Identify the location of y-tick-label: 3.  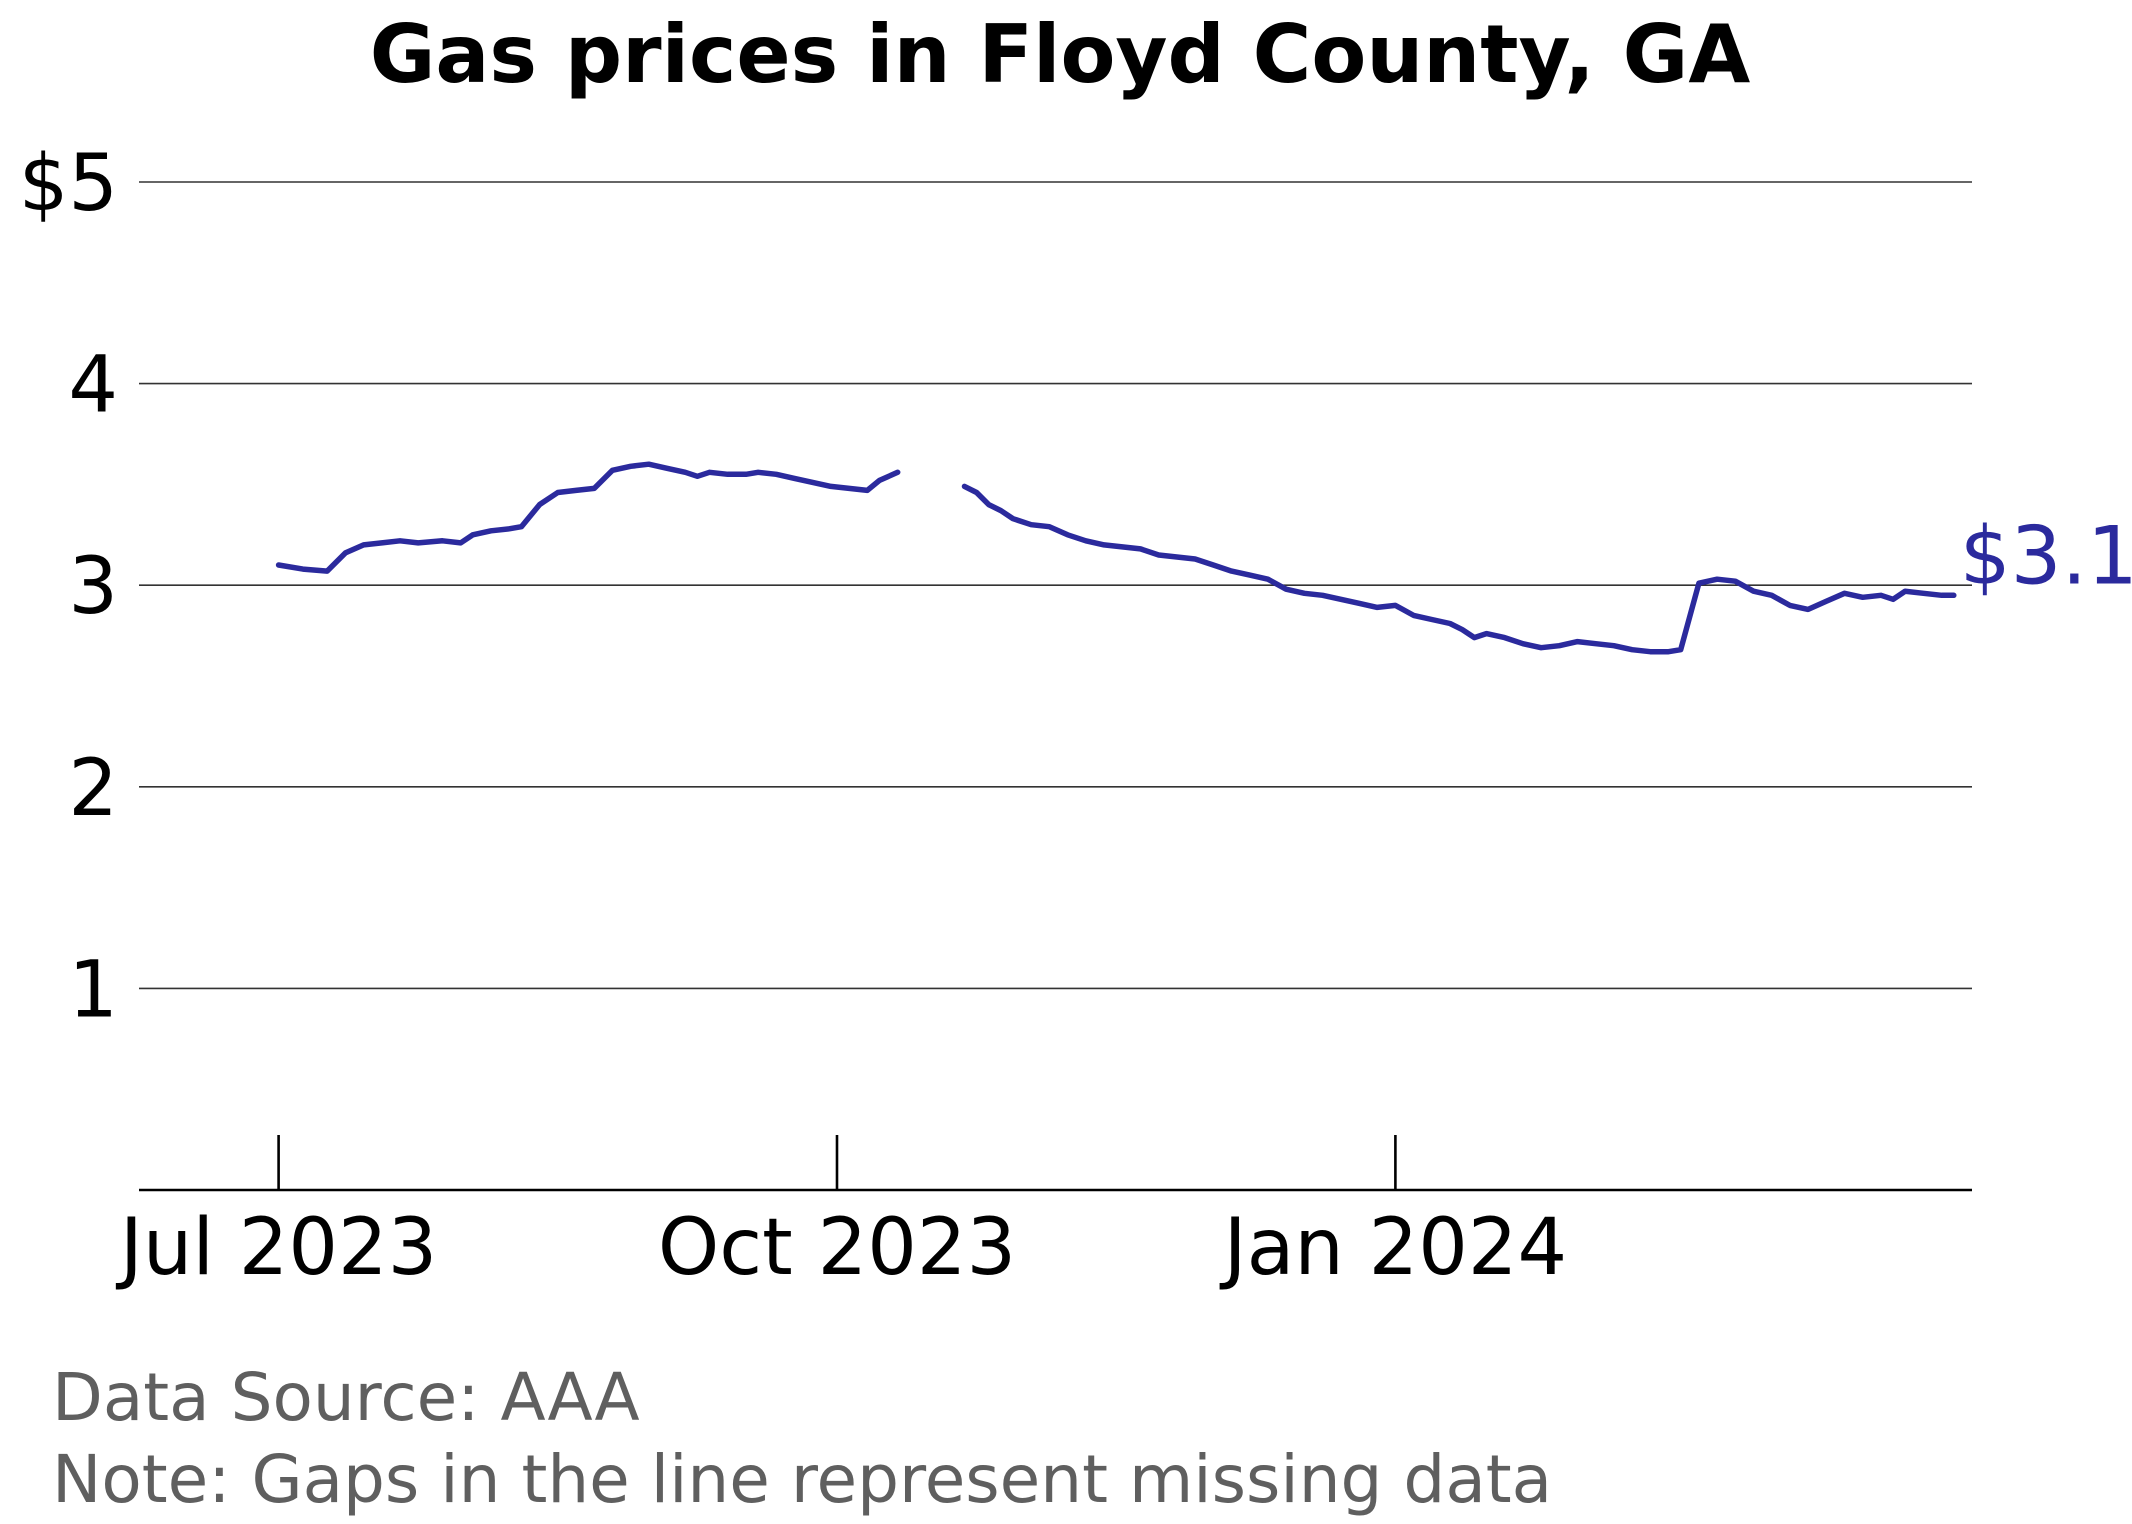
(93, 587).